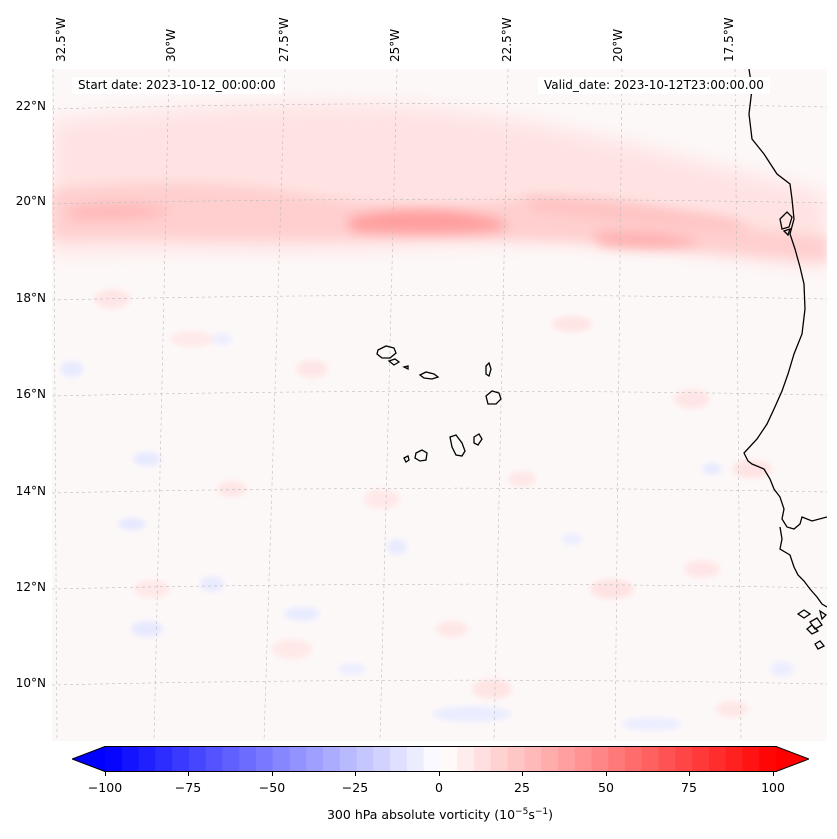 Image resolution: width=837 pixels, height=839 pixels. Describe the element at coordinates (507, 39) in the screenshot. I see `lon-label-22-5w: 22.5°W` at that location.